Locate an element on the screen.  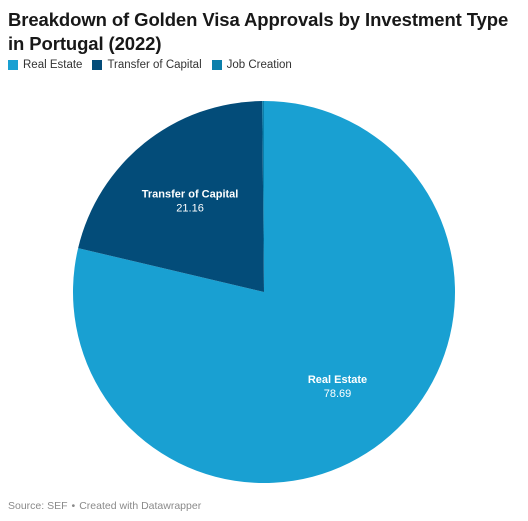
legend-item-job-creation: Job Creation is located at coordinates (251, 65).